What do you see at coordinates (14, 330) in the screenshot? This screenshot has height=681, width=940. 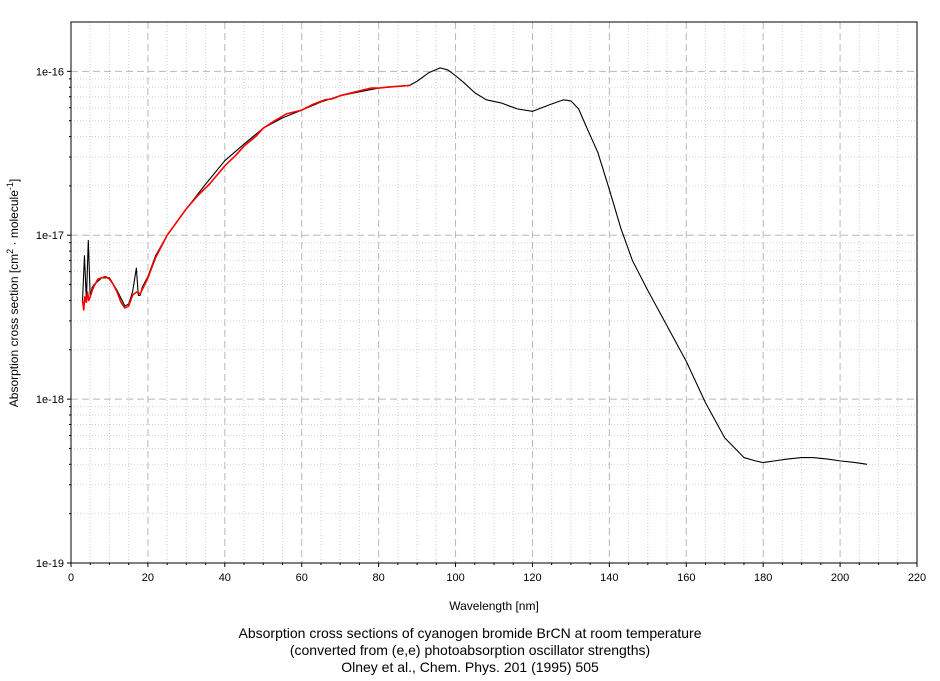 I see `y-axis-label-prefix: Absorption cross section [cm` at bounding box center [14, 330].